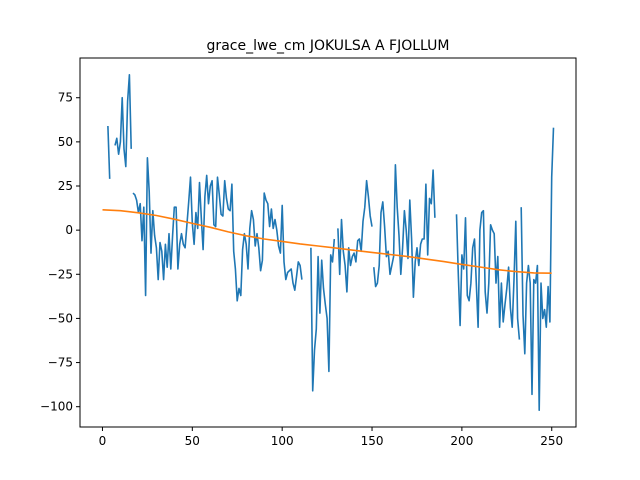 This screenshot has height=480, width=640. Describe the element at coordinates (60, 363) in the screenshot. I see `y-tick-label: −75` at that location.